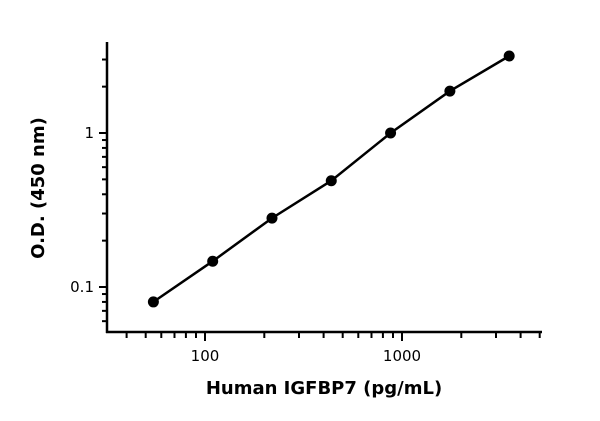  I want to click on y-tick-labels: 0.11, so click(82, 210).